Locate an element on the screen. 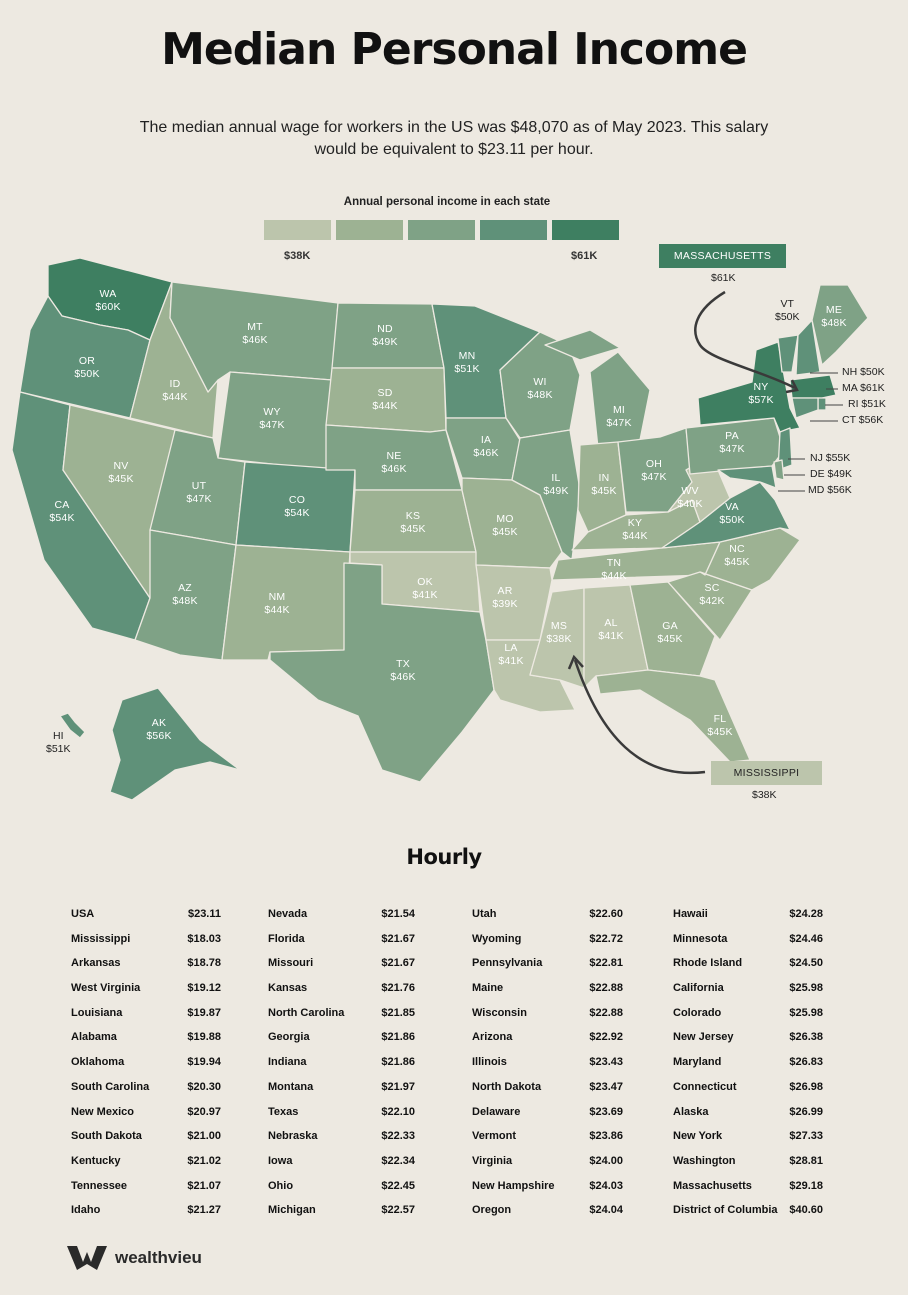  state-tx is located at coordinates (382, 672).